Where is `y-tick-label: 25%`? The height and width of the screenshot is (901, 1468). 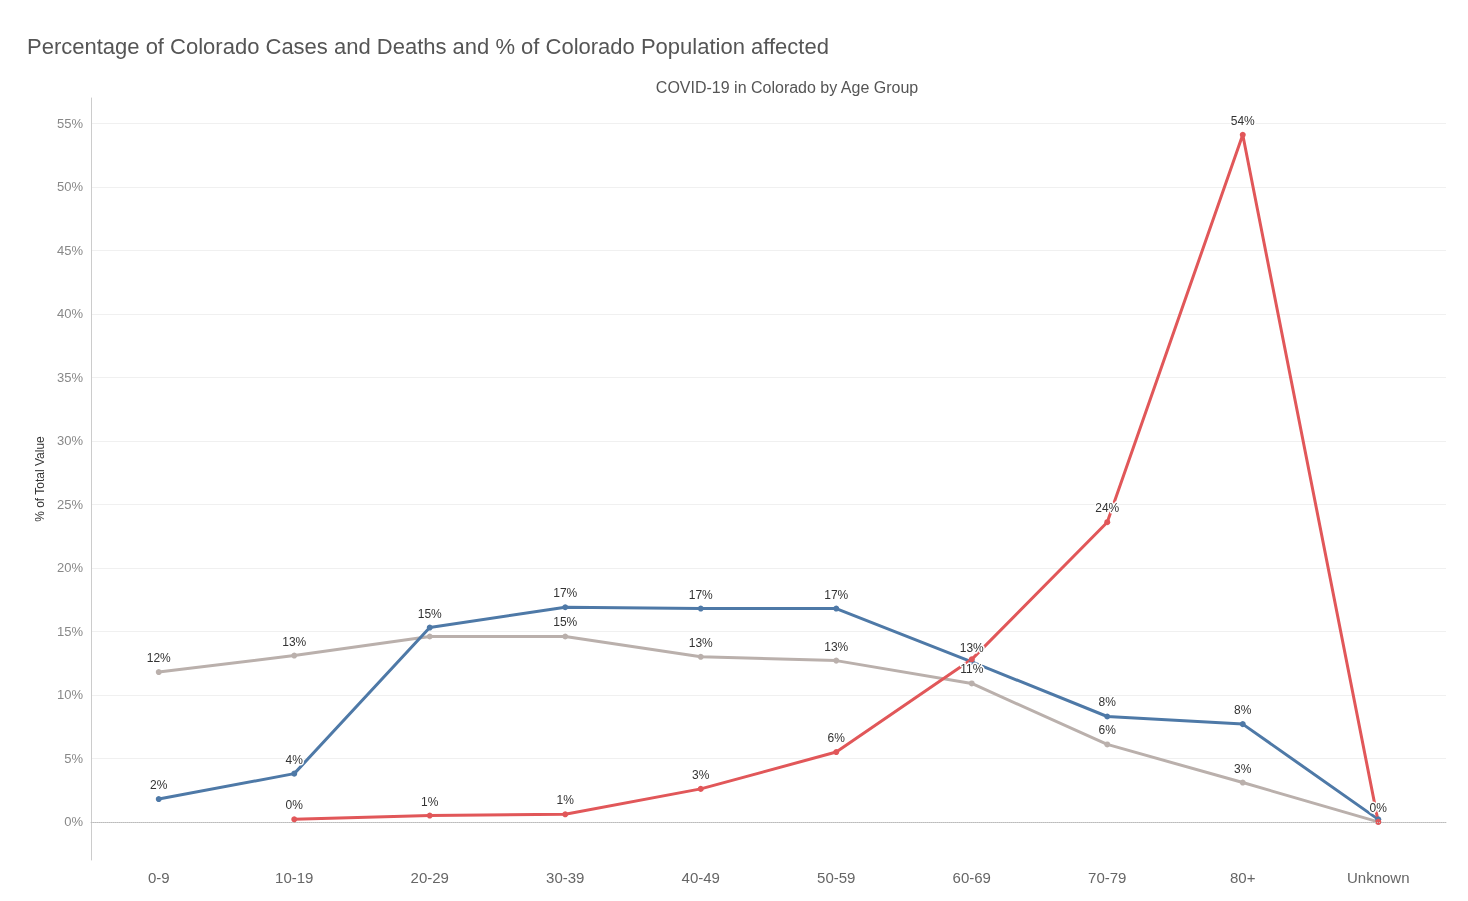
y-tick-label: 25% is located at coordinates (70, 504).